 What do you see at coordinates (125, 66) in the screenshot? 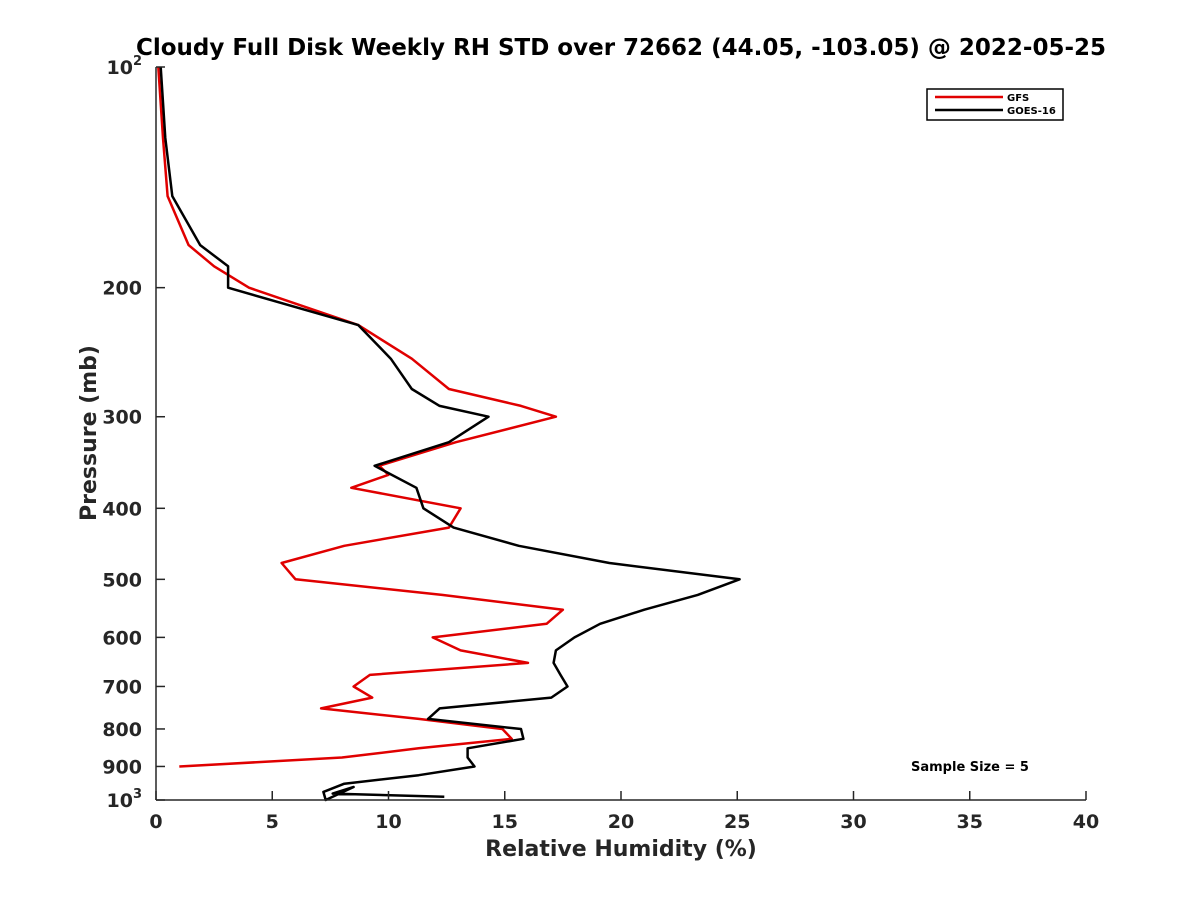
I see `y-tick-label: 10²` at bounding box center [125, 66].